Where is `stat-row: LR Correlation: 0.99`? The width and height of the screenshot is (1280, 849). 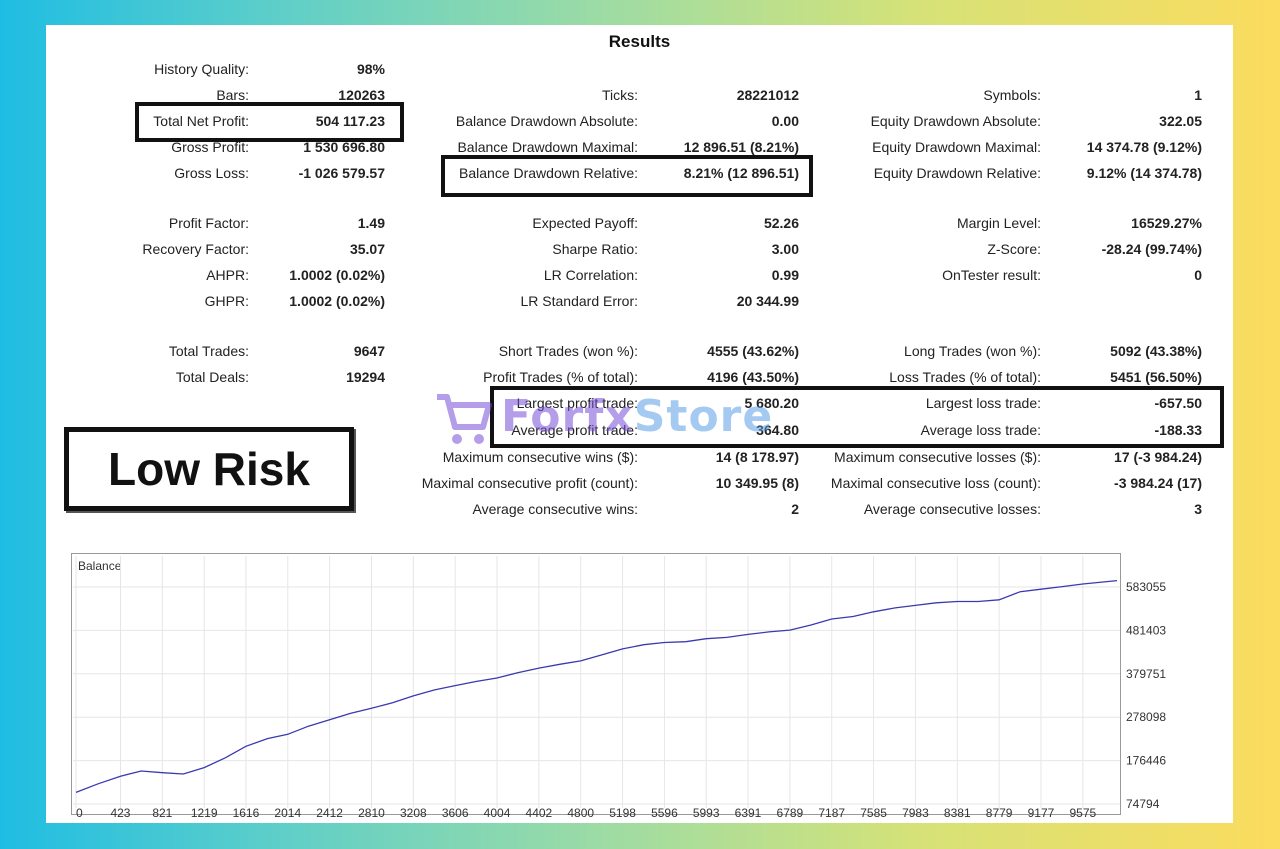
stat-row: LR Correlation: 0.99 is located at coordinates (639, 277).